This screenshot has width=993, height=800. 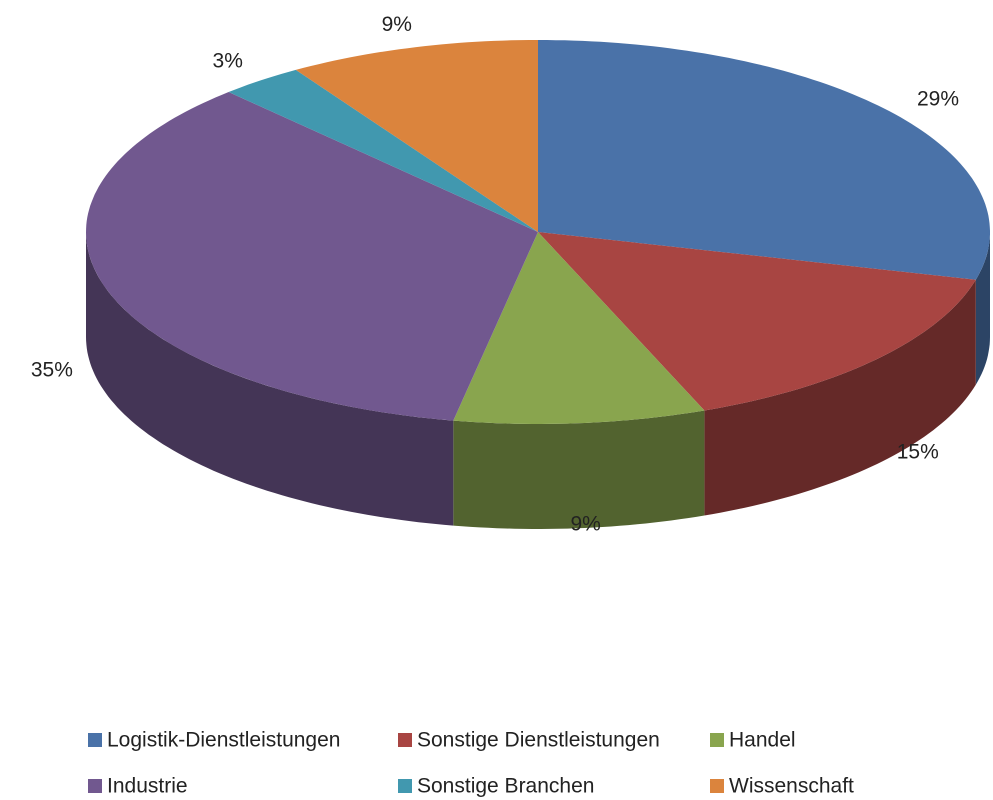 I want to click on legend-label: Wissenschaft, so click(x=791, y=786).